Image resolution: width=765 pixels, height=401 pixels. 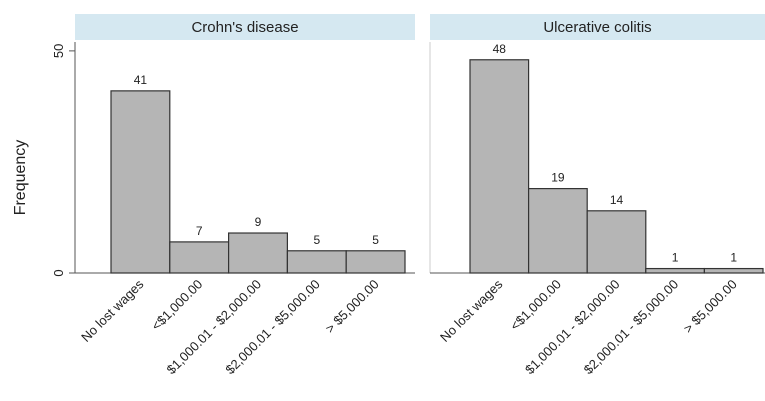 What do you see at coordinates (199, 231) in the screenshot?
I see `value-label: 7` at bounding box center [199, 231].